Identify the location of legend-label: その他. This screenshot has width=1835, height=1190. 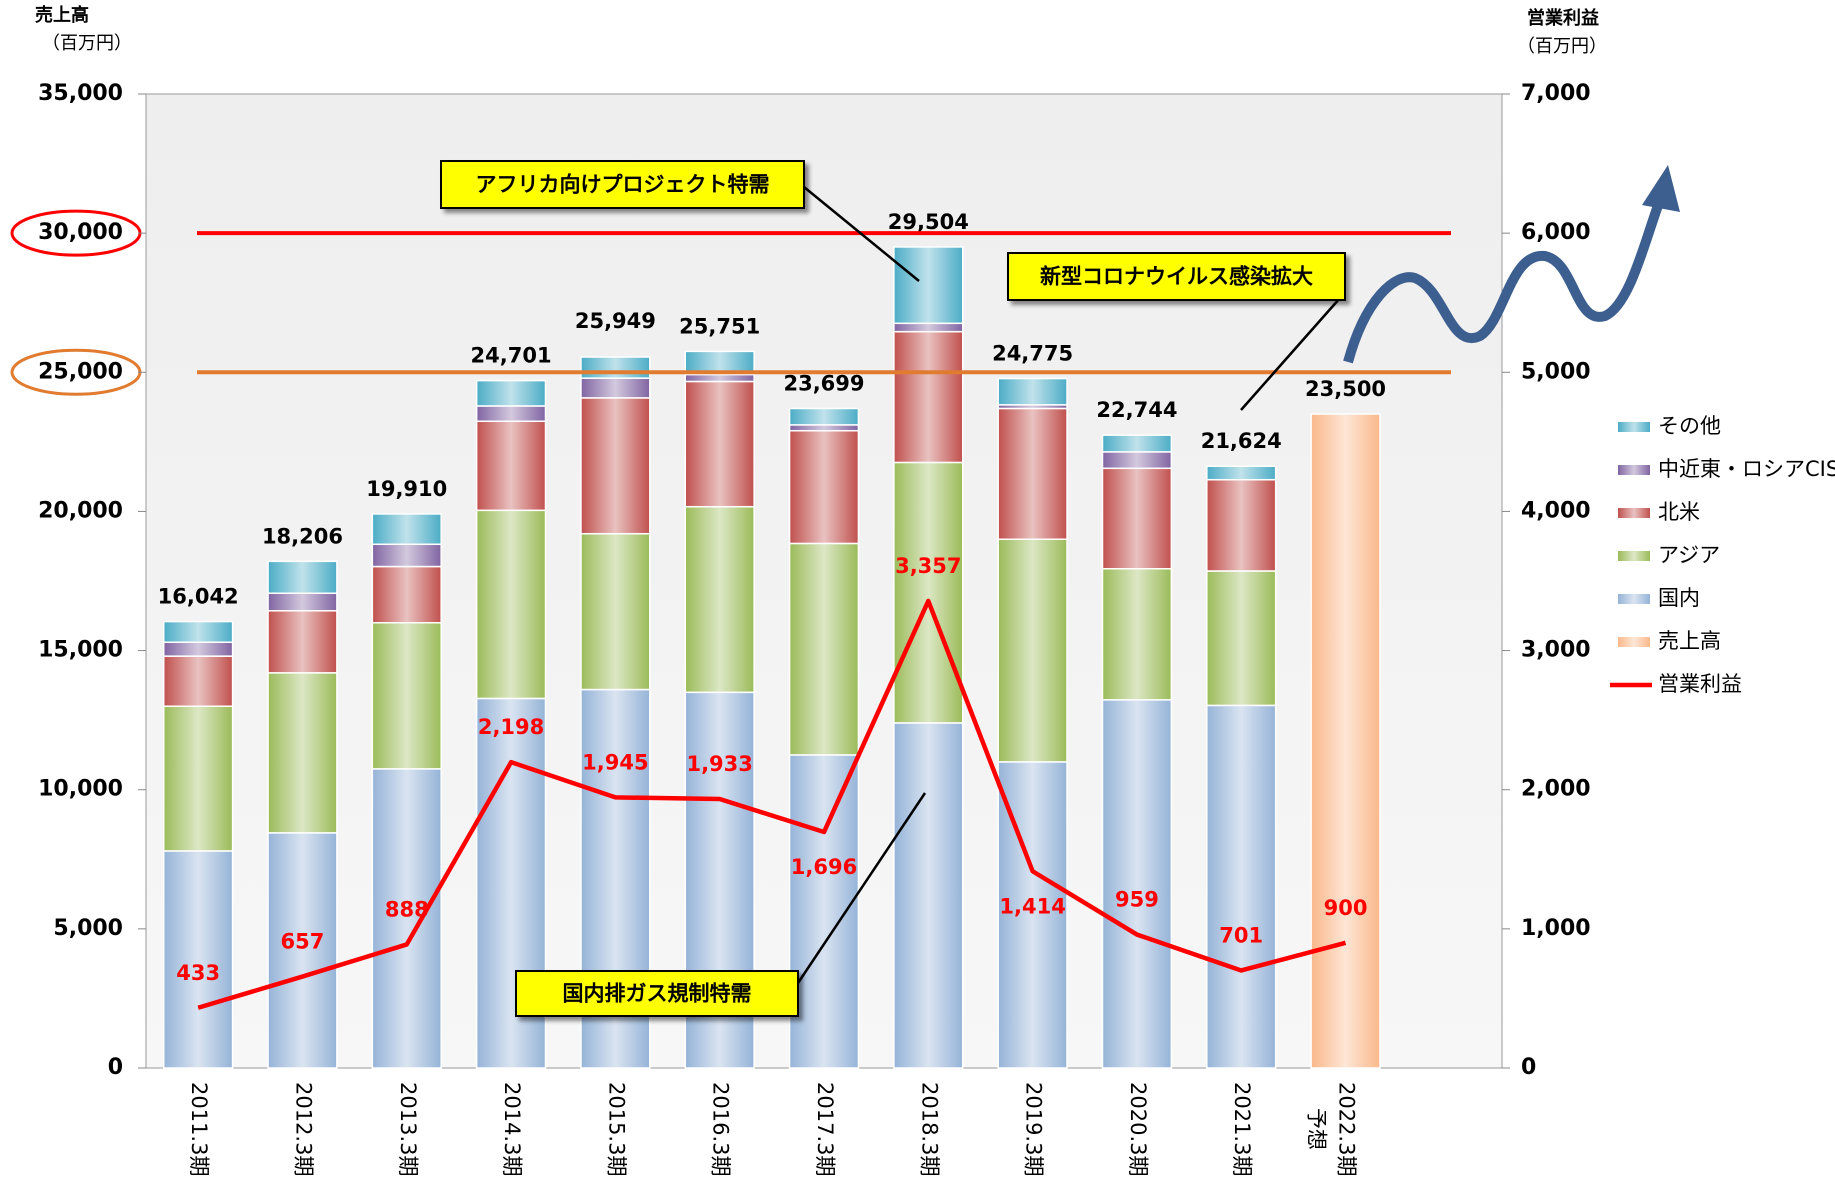
(1689, 426).